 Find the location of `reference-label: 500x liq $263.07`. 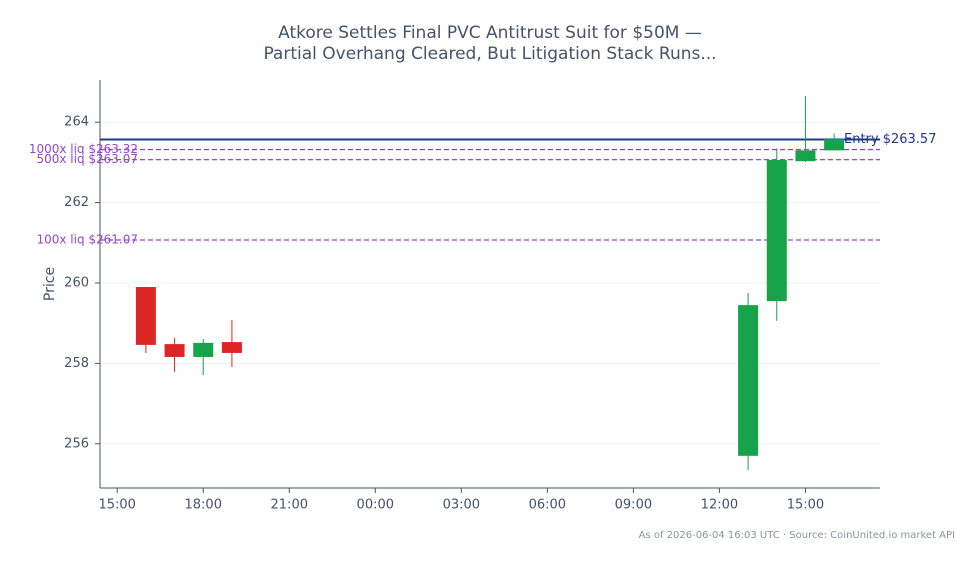

reference-label: 500x liq $263.07 is located at coordinates (87, 159).